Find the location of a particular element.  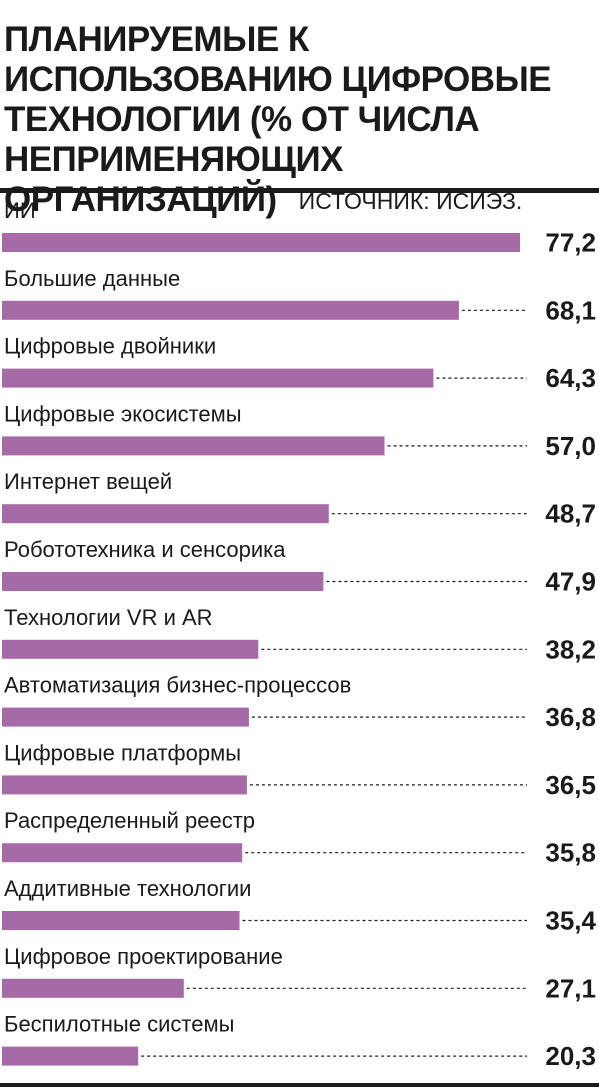

top-rule is located at coordinates (299, 190).